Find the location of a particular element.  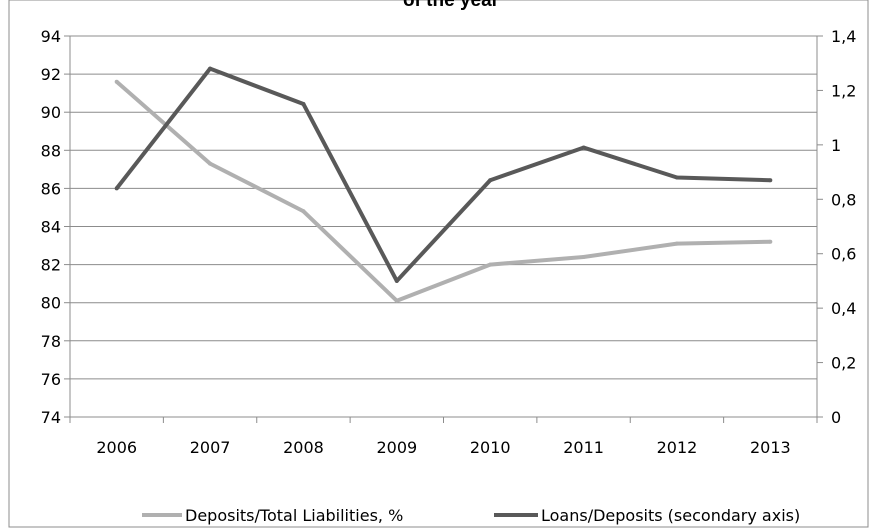

legend-label: Loans/Deposits (secondary axis) is located at coordinates (670, 515).